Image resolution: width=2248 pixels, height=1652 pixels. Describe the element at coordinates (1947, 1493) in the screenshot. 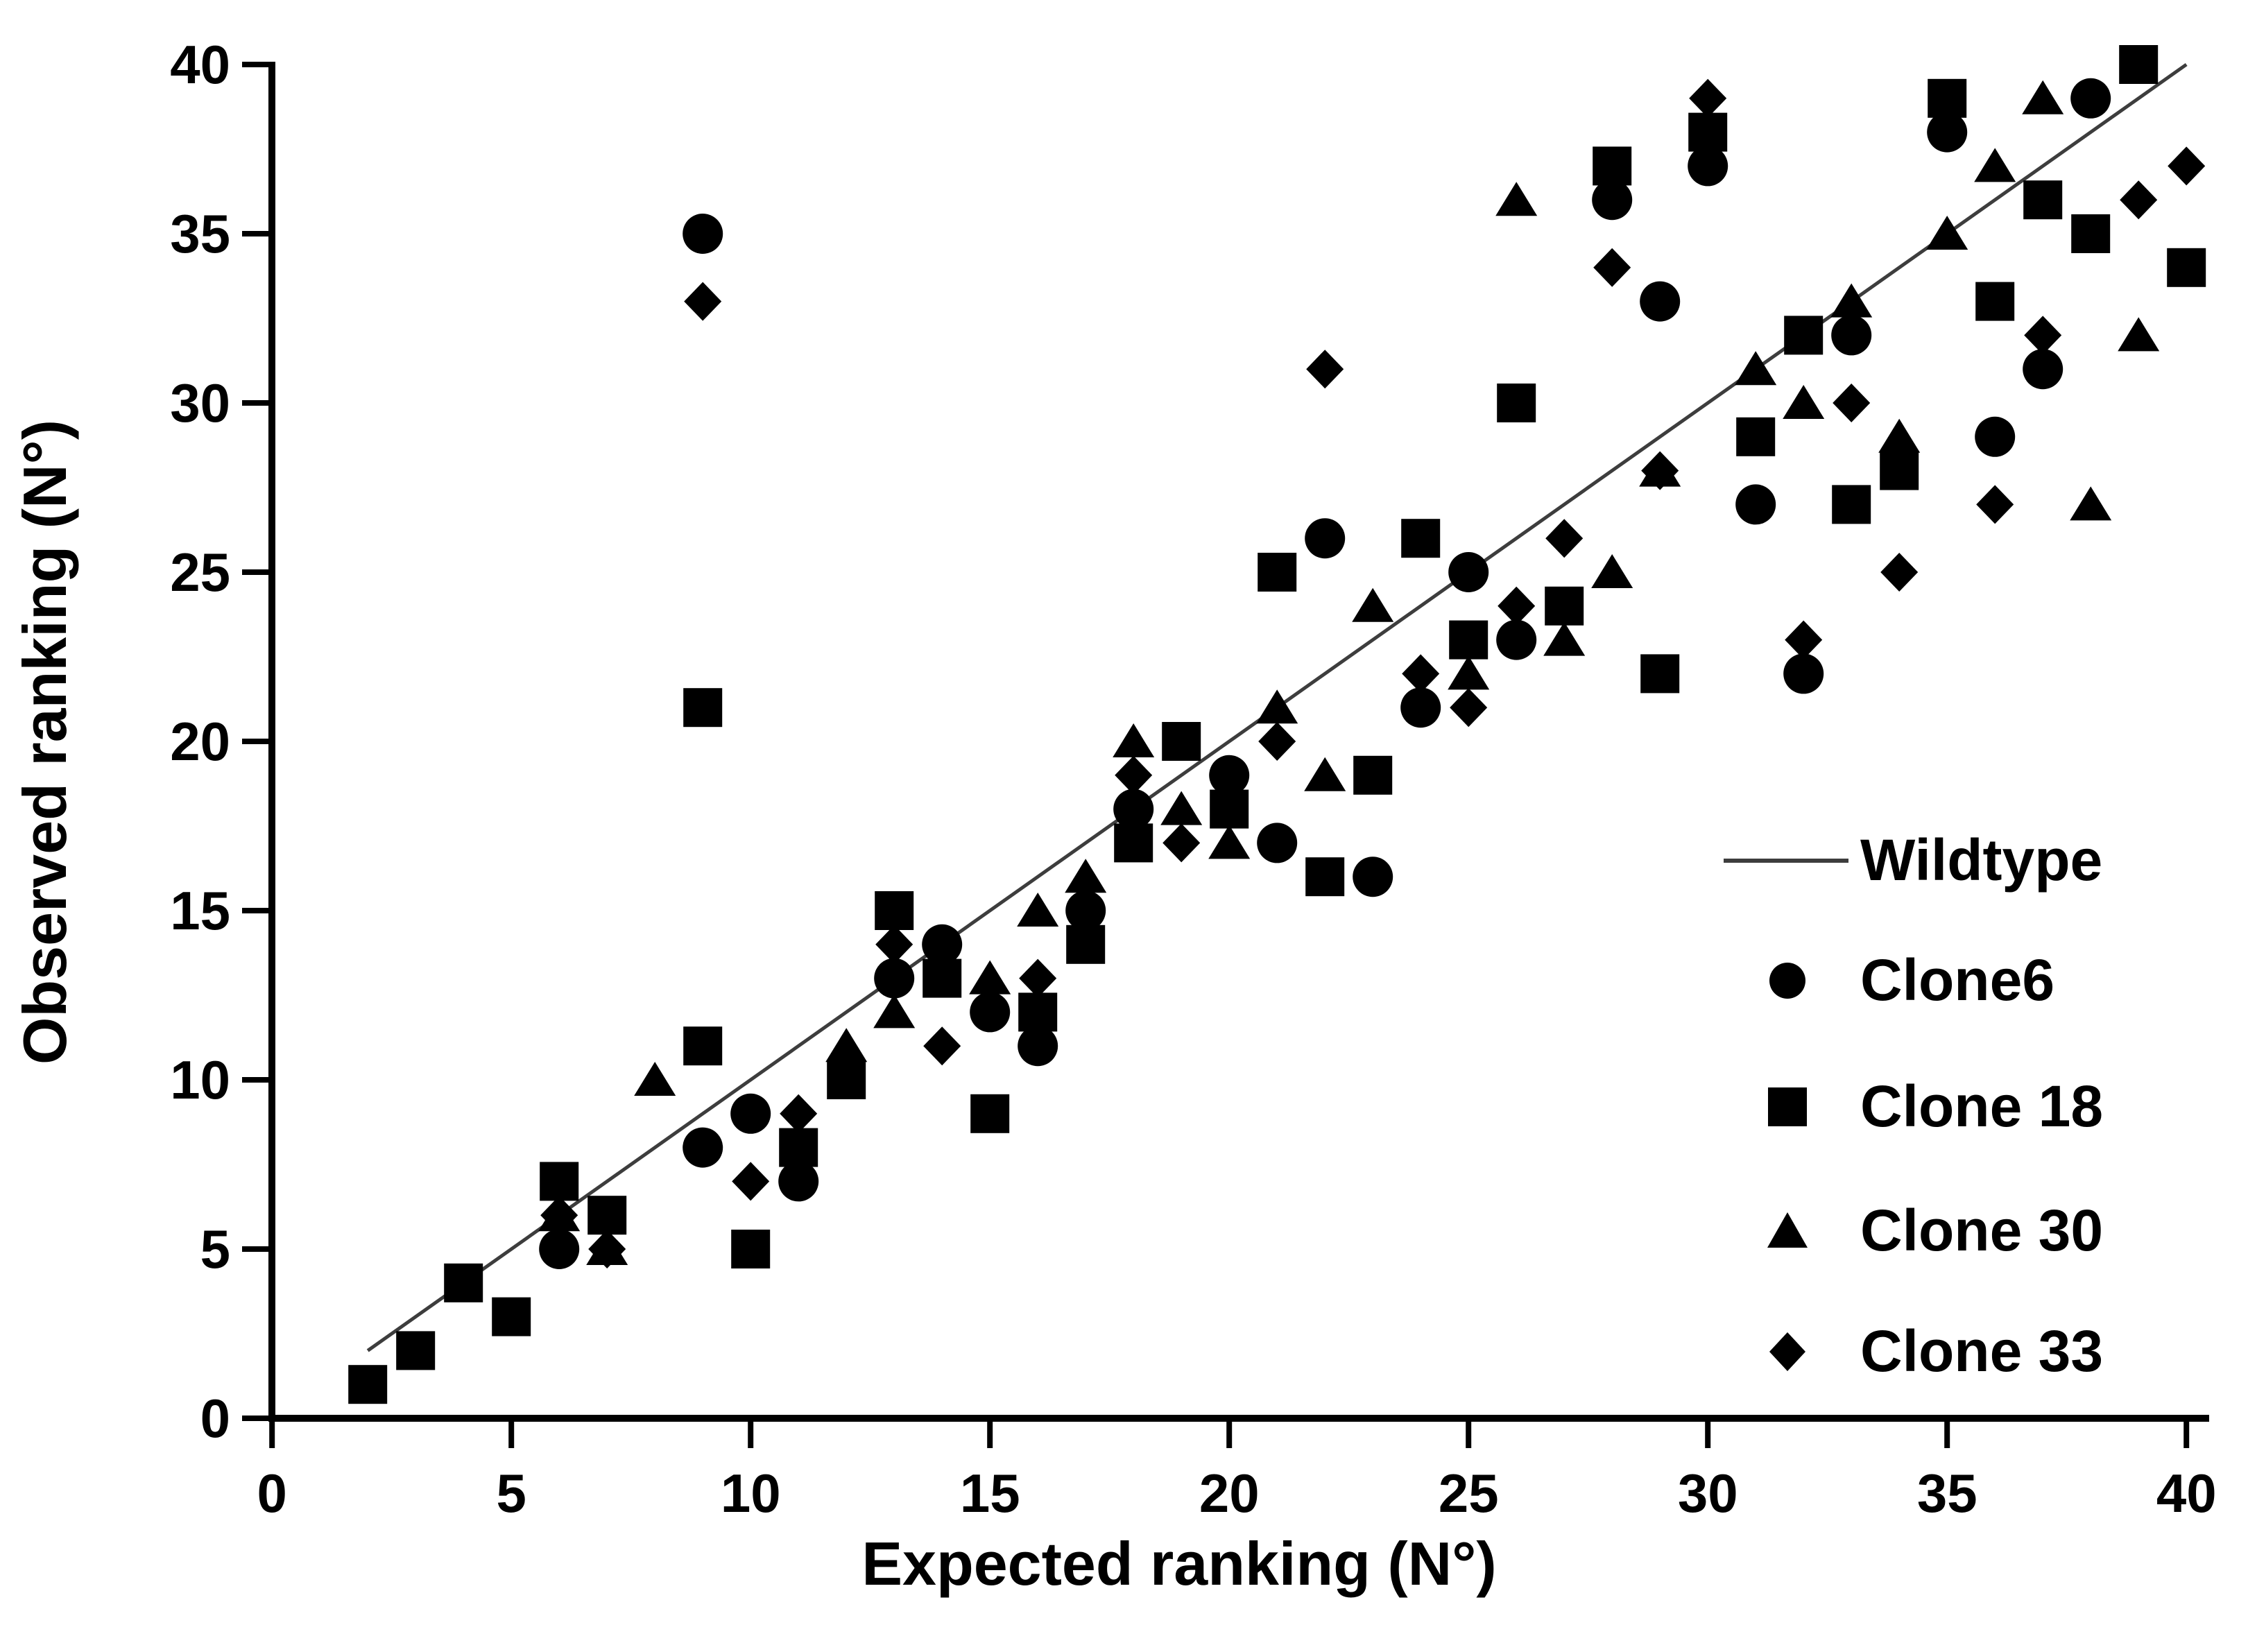

I see `x-tick-label: 35` at that location.